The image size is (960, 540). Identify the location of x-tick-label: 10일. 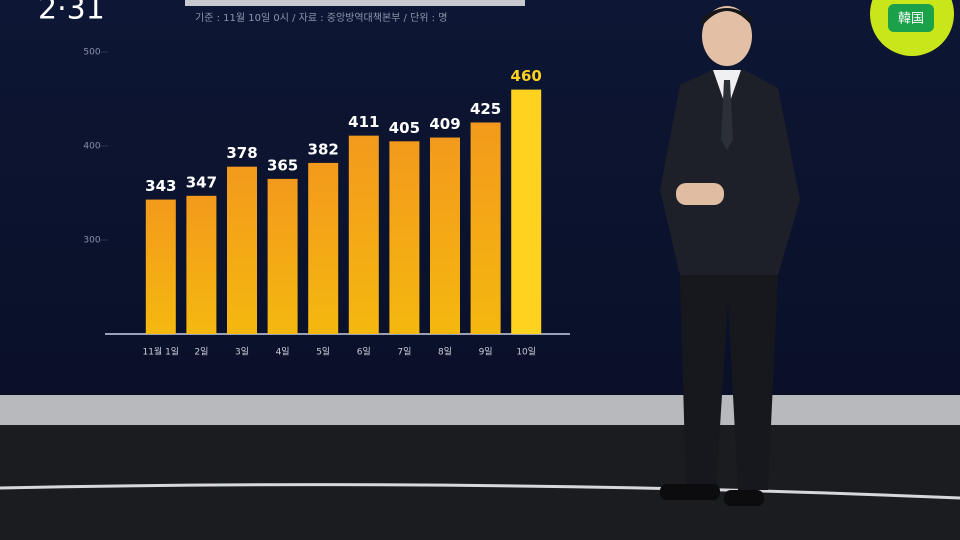
(526, 352).